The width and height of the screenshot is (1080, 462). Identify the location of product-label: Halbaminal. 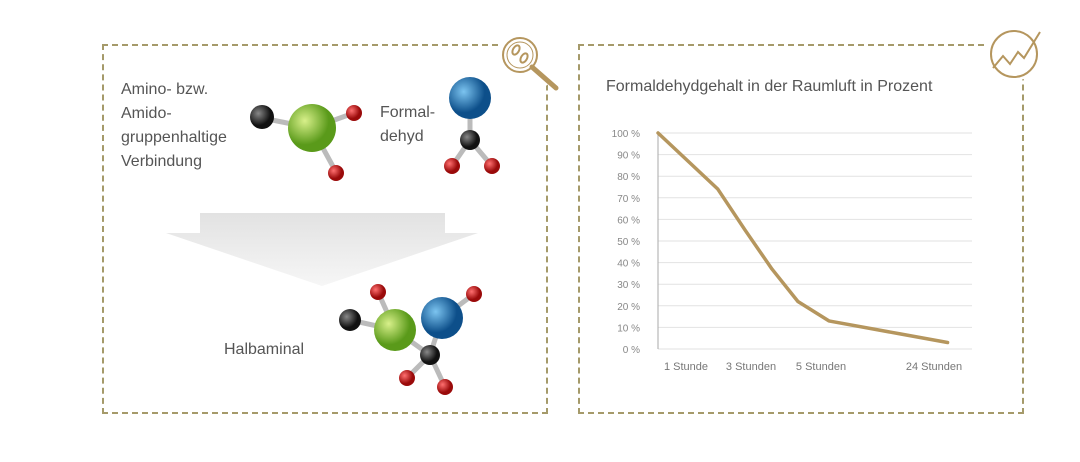
(264, 349).